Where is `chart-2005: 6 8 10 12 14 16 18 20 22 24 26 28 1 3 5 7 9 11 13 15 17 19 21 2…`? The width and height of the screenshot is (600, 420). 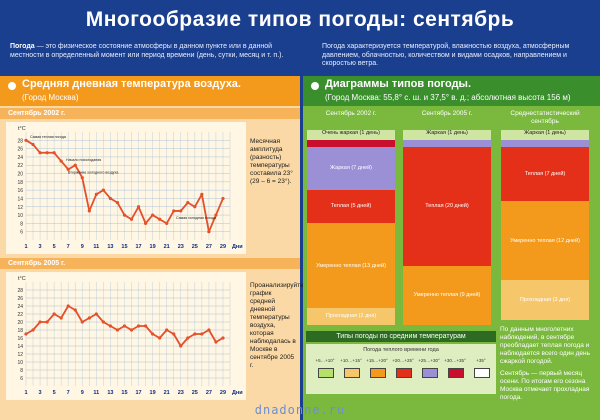 chart-2005: 6 8 10 12 14 16 18 20 22 24 26 28 1 3 5 7 9 11 13 15 17 19 21 2… is located at coordinates (126, 336).